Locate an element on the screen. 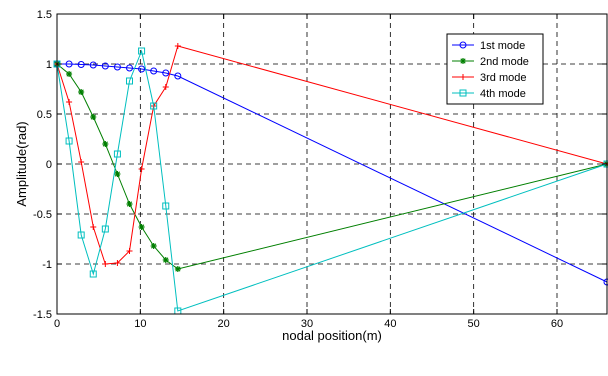 The image size is (608, 376). legend-entry: 1st mode is located at coordinates (488, 46).